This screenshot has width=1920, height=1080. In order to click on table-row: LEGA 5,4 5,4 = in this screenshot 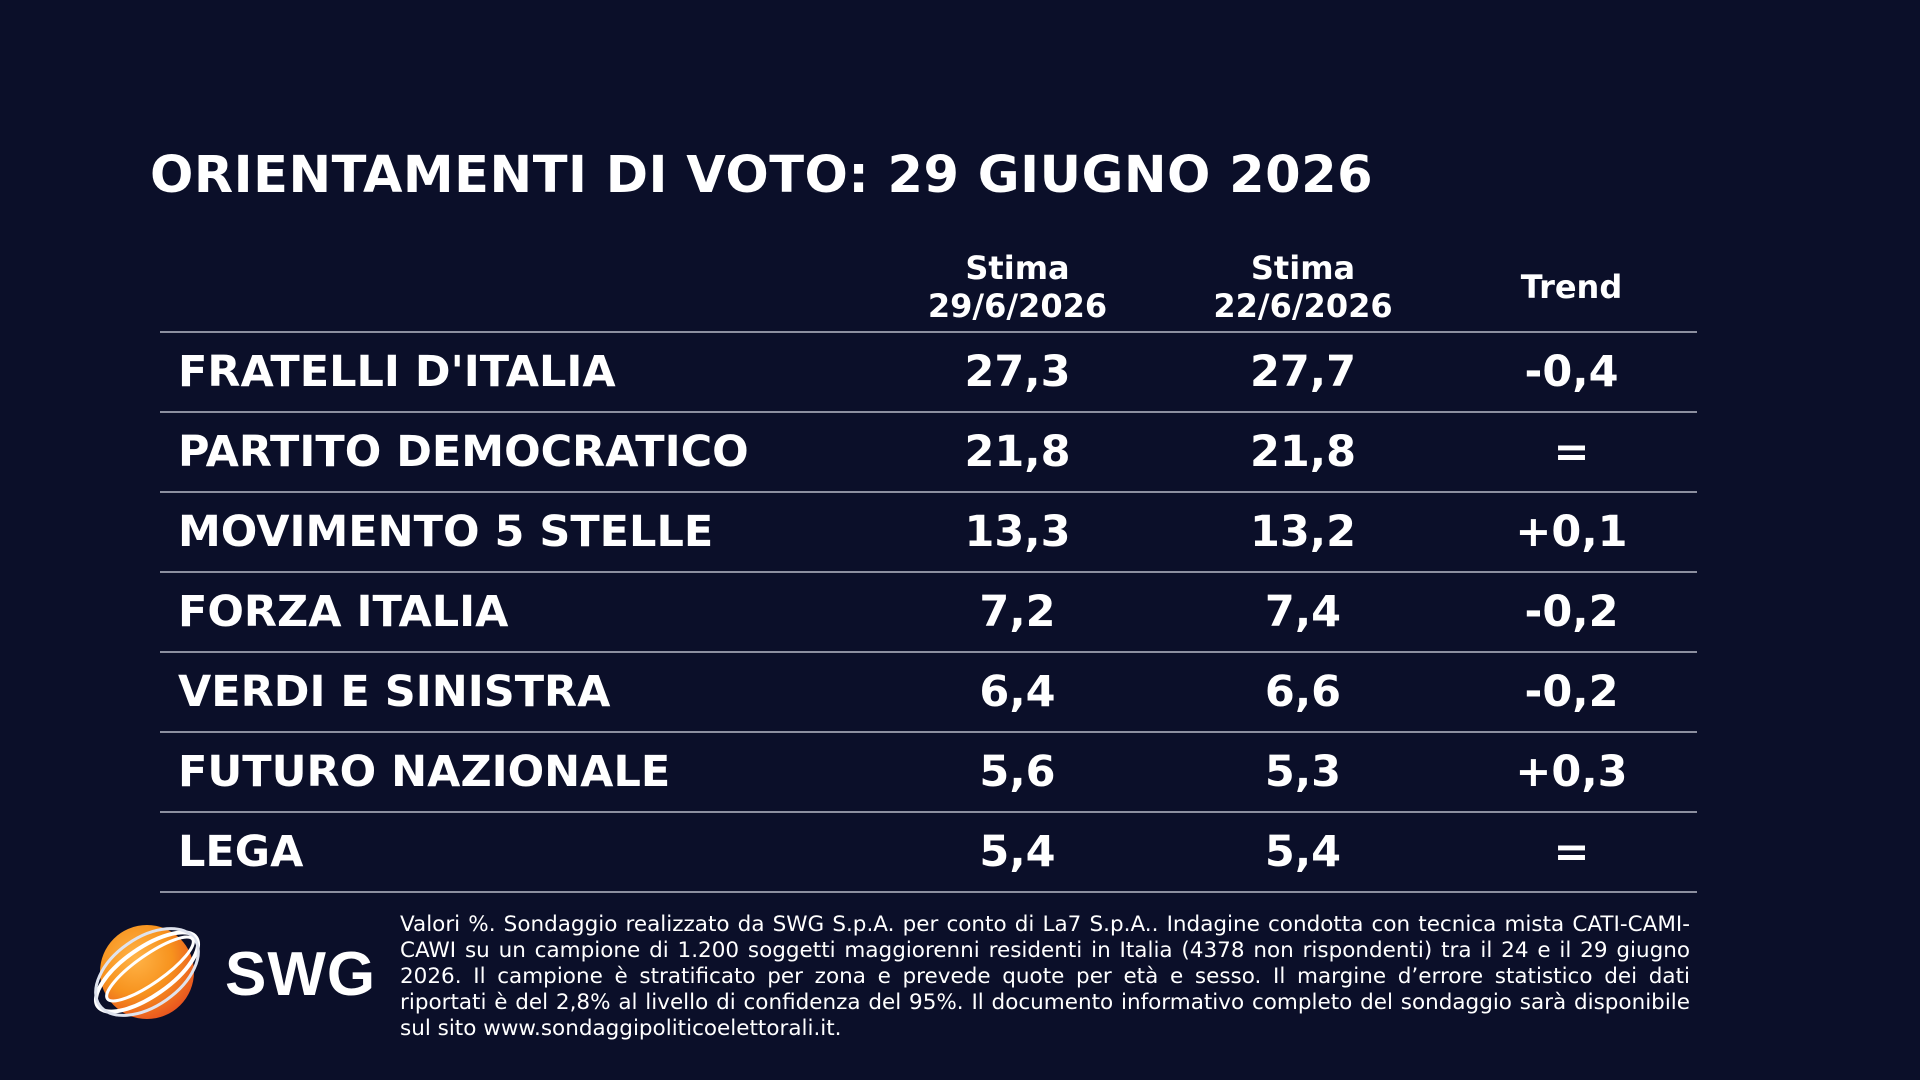, I will do `click(928, 852)`.